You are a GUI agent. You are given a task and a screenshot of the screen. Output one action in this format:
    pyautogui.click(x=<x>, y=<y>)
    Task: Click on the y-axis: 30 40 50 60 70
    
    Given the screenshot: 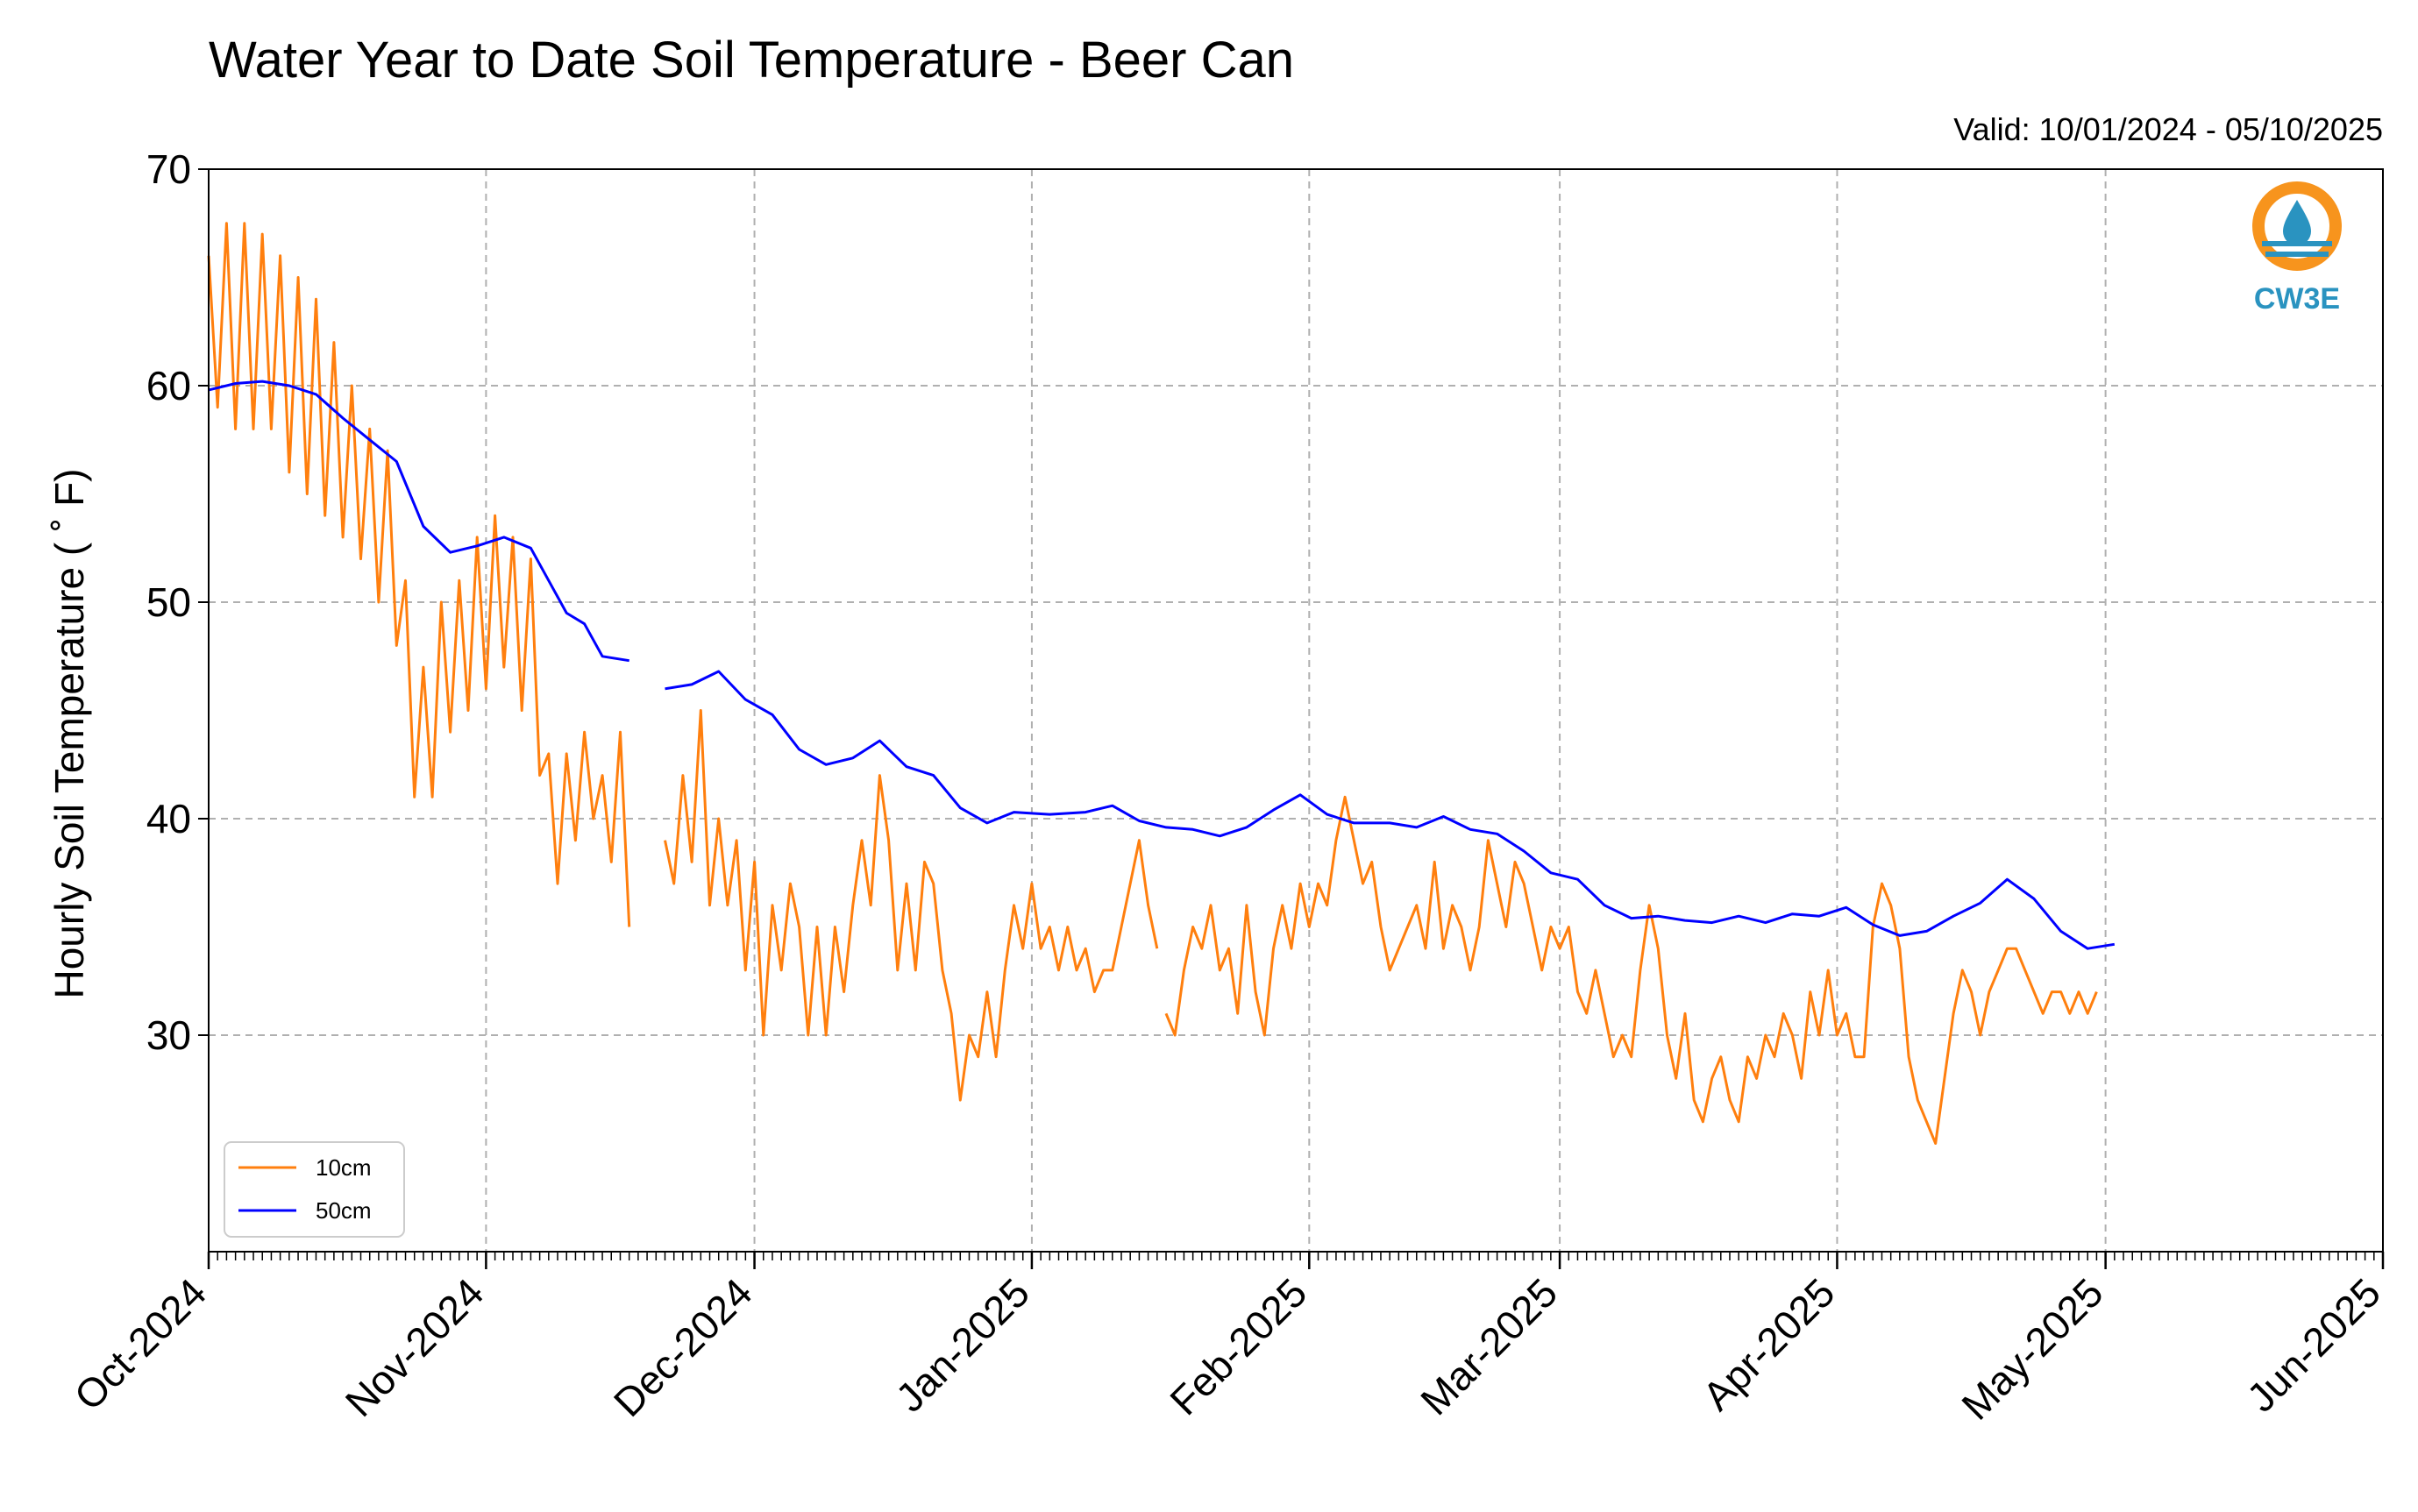 What is the action you would take?
    pyautogui.click(x=177, y=602)
    